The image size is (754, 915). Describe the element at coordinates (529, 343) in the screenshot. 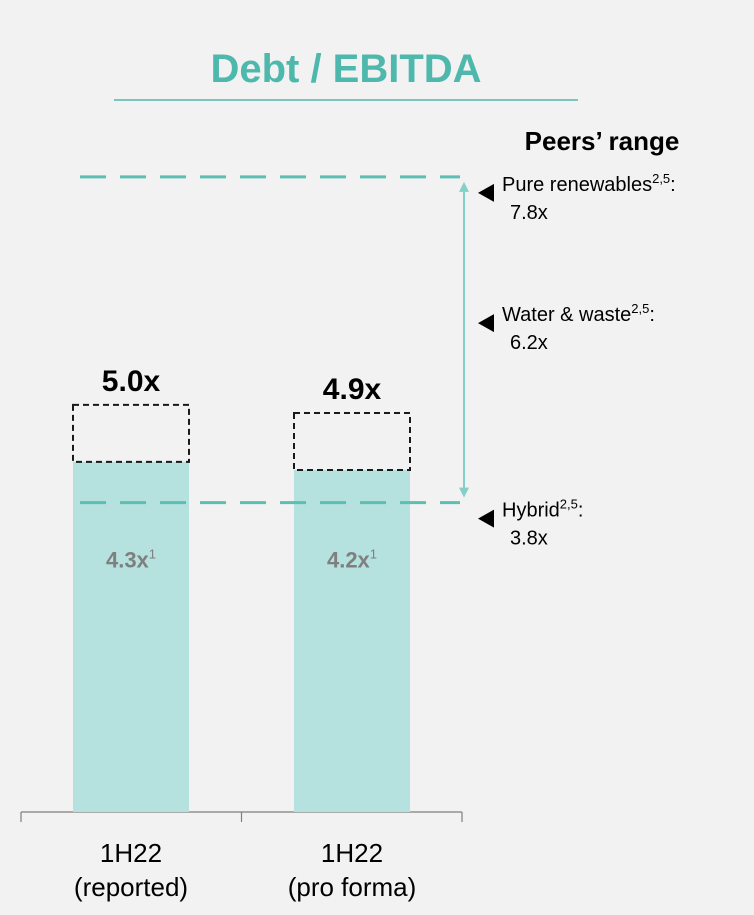

I see `peer-value: 6.2x` at that location.